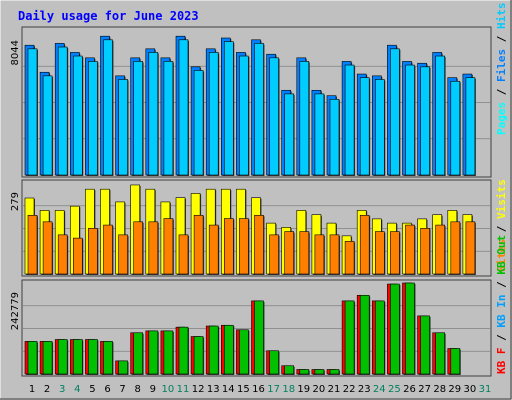  What do you see at coordinates (379, 389) in the screenshot?
I see `x-tick-label-day-24: 24` at bounding box center [379, 389].